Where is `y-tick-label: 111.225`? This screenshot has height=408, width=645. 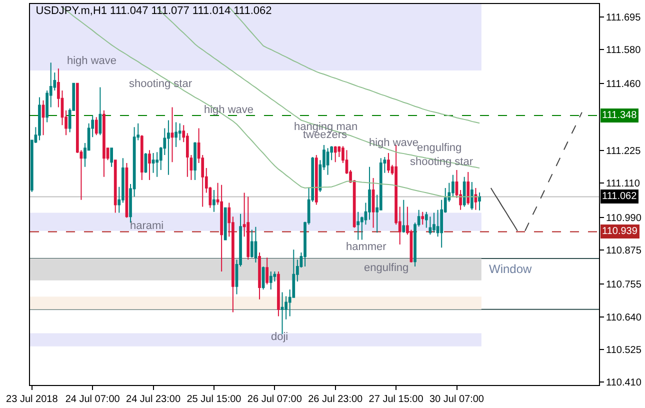 y-tick-label: 111.225 is located at coordinates (624, 151).